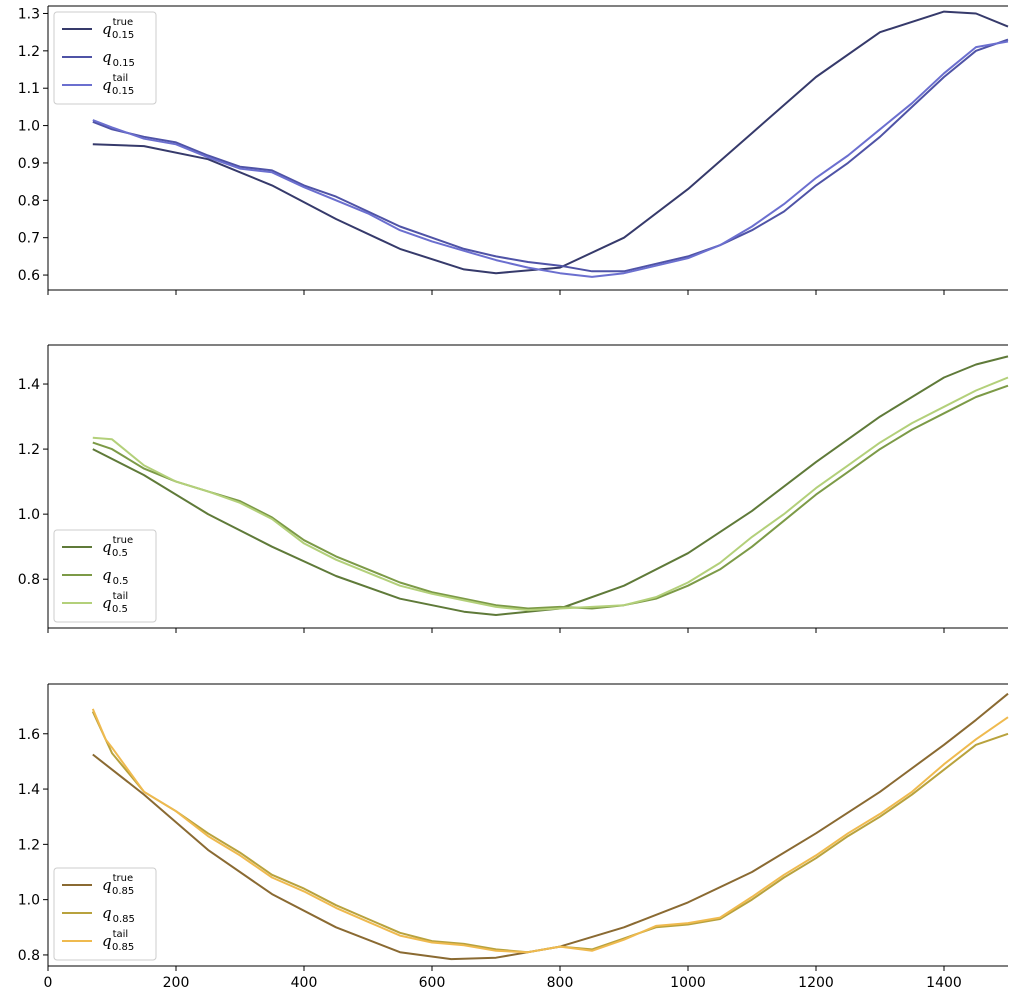  What do you see at coordinates (304, 983) in the screenshot?
I see `x-tick-label: 400` at bounding box center [304, 983].